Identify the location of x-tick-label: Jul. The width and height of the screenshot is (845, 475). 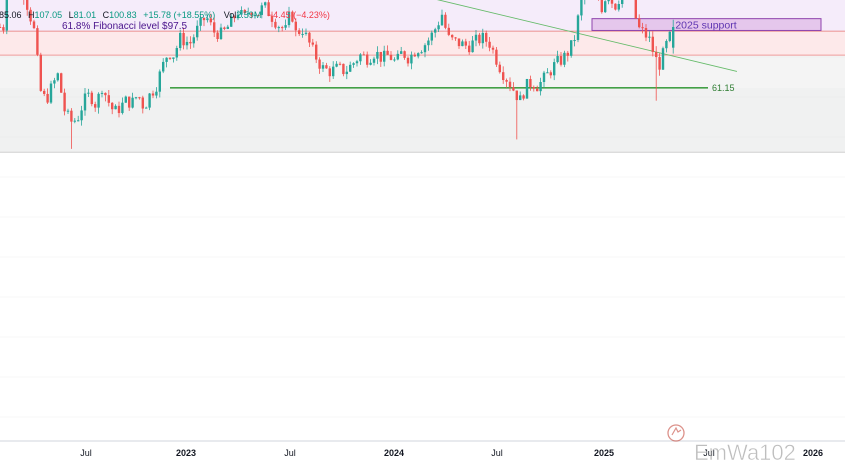
(497, 453).